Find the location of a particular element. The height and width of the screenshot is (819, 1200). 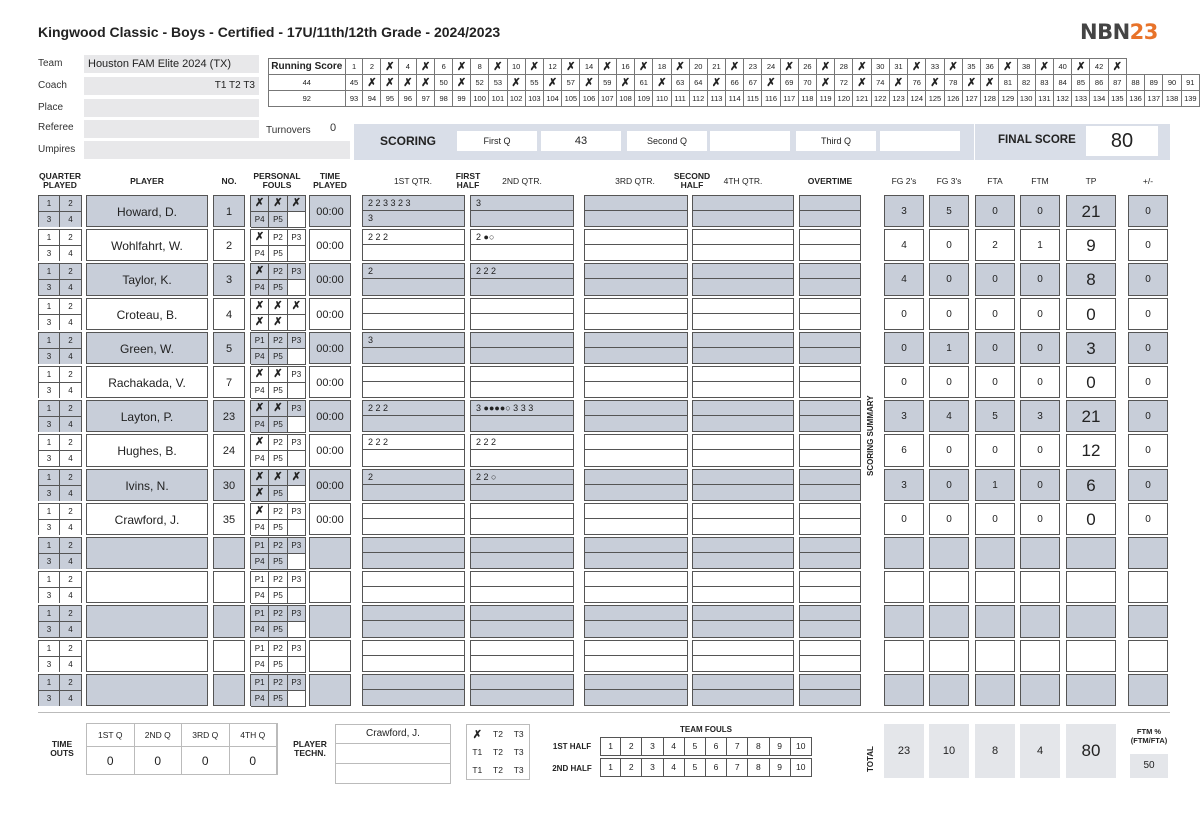

q2-score-box: 2 2 ○ is located at coordinates (522, 484).